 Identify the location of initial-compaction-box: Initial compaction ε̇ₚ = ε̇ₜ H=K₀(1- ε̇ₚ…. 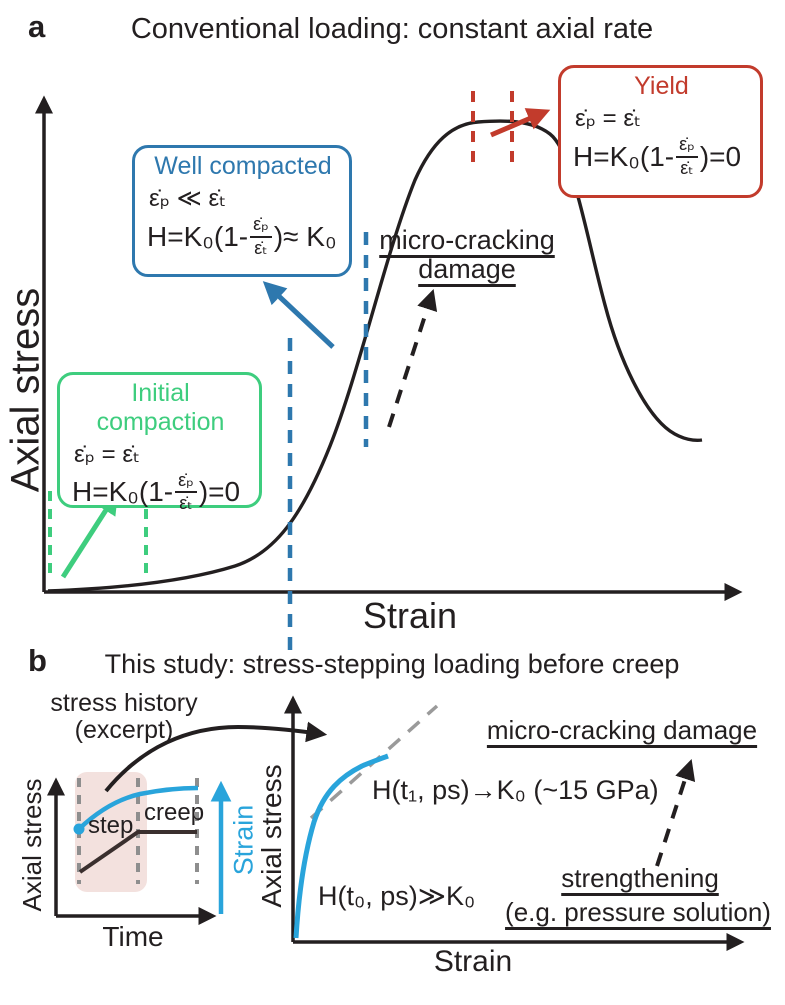
(159, 442).